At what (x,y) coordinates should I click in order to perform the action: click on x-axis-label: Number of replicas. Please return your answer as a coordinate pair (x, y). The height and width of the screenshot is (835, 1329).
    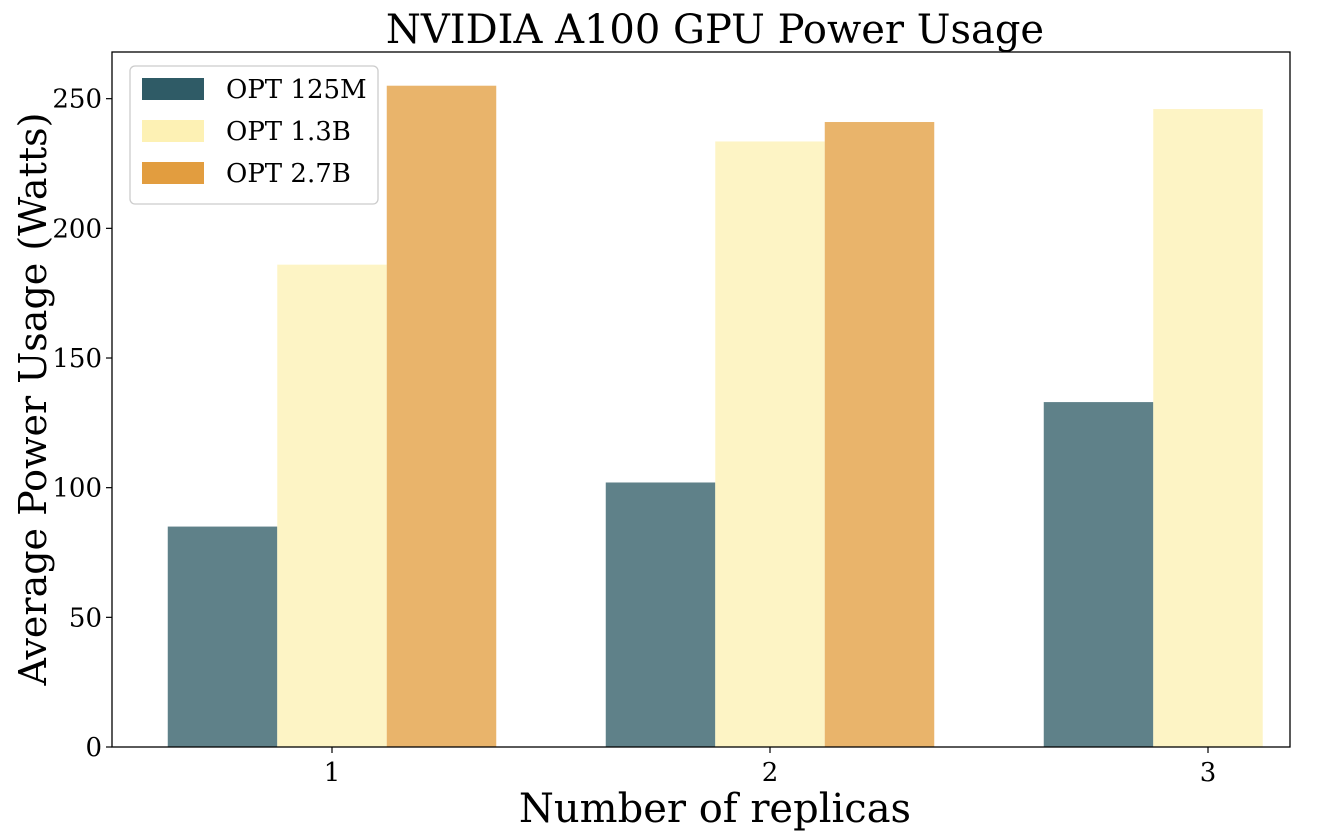
    Looking at the image, I should click on (715, 809).